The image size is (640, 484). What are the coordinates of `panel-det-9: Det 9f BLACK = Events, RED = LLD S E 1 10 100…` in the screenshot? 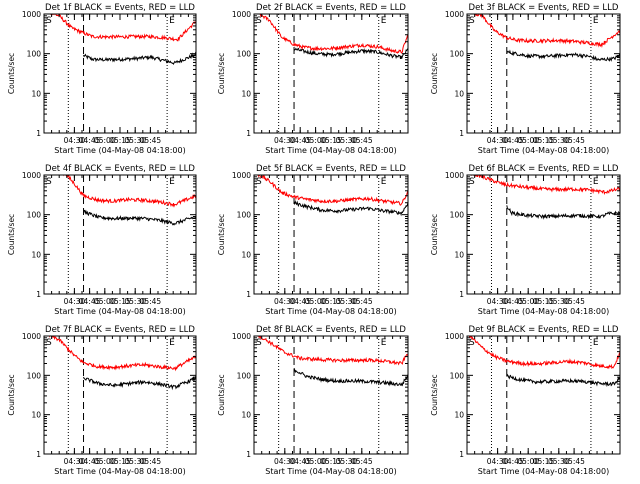 It's located at (525, 400).